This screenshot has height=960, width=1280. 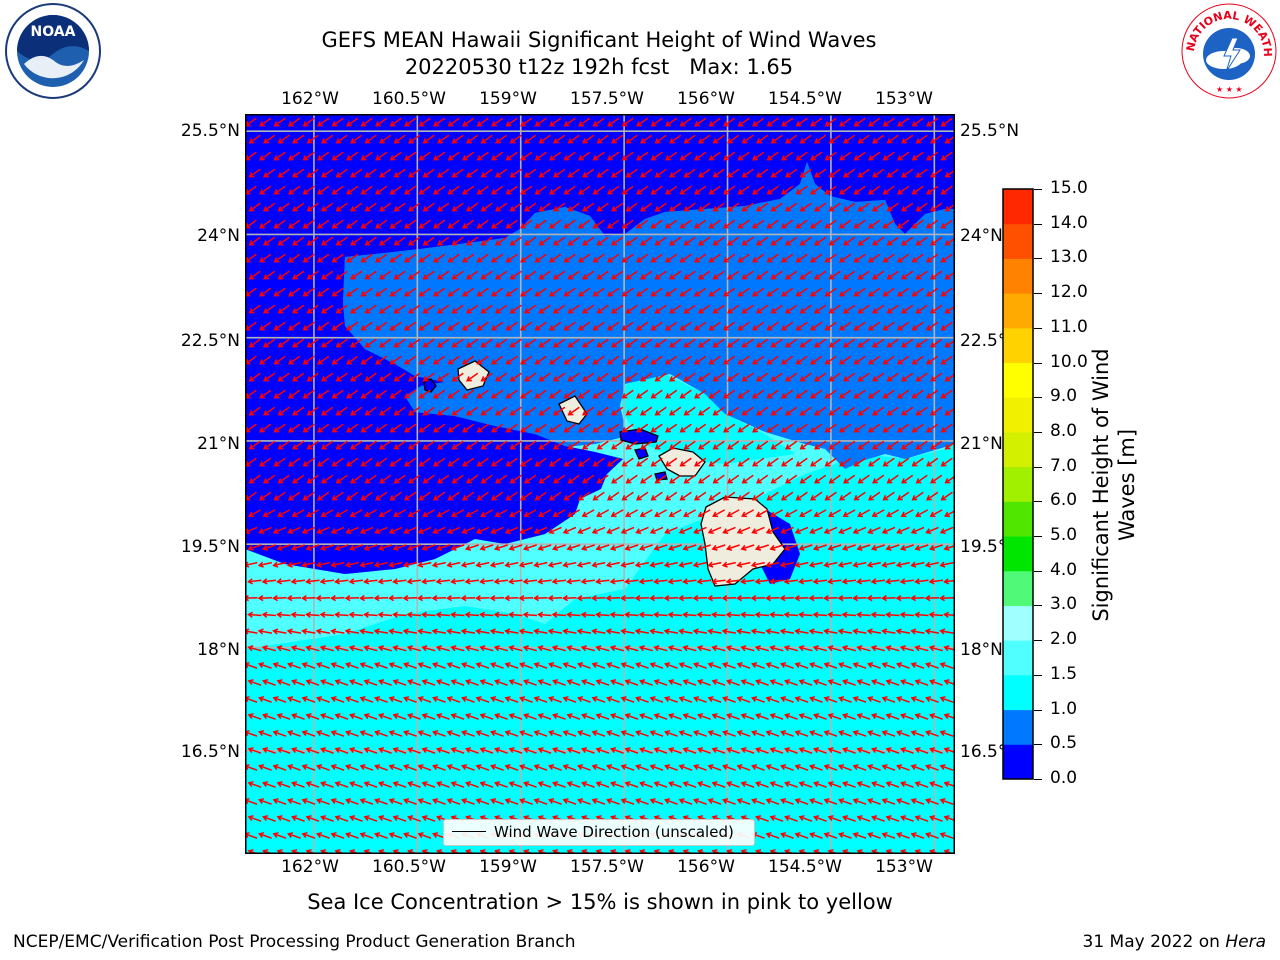 What do you see at coordinates (53, 53) in the screenshot?
I see `noaa-logo: NOAA` at bounding box center [53, 53].